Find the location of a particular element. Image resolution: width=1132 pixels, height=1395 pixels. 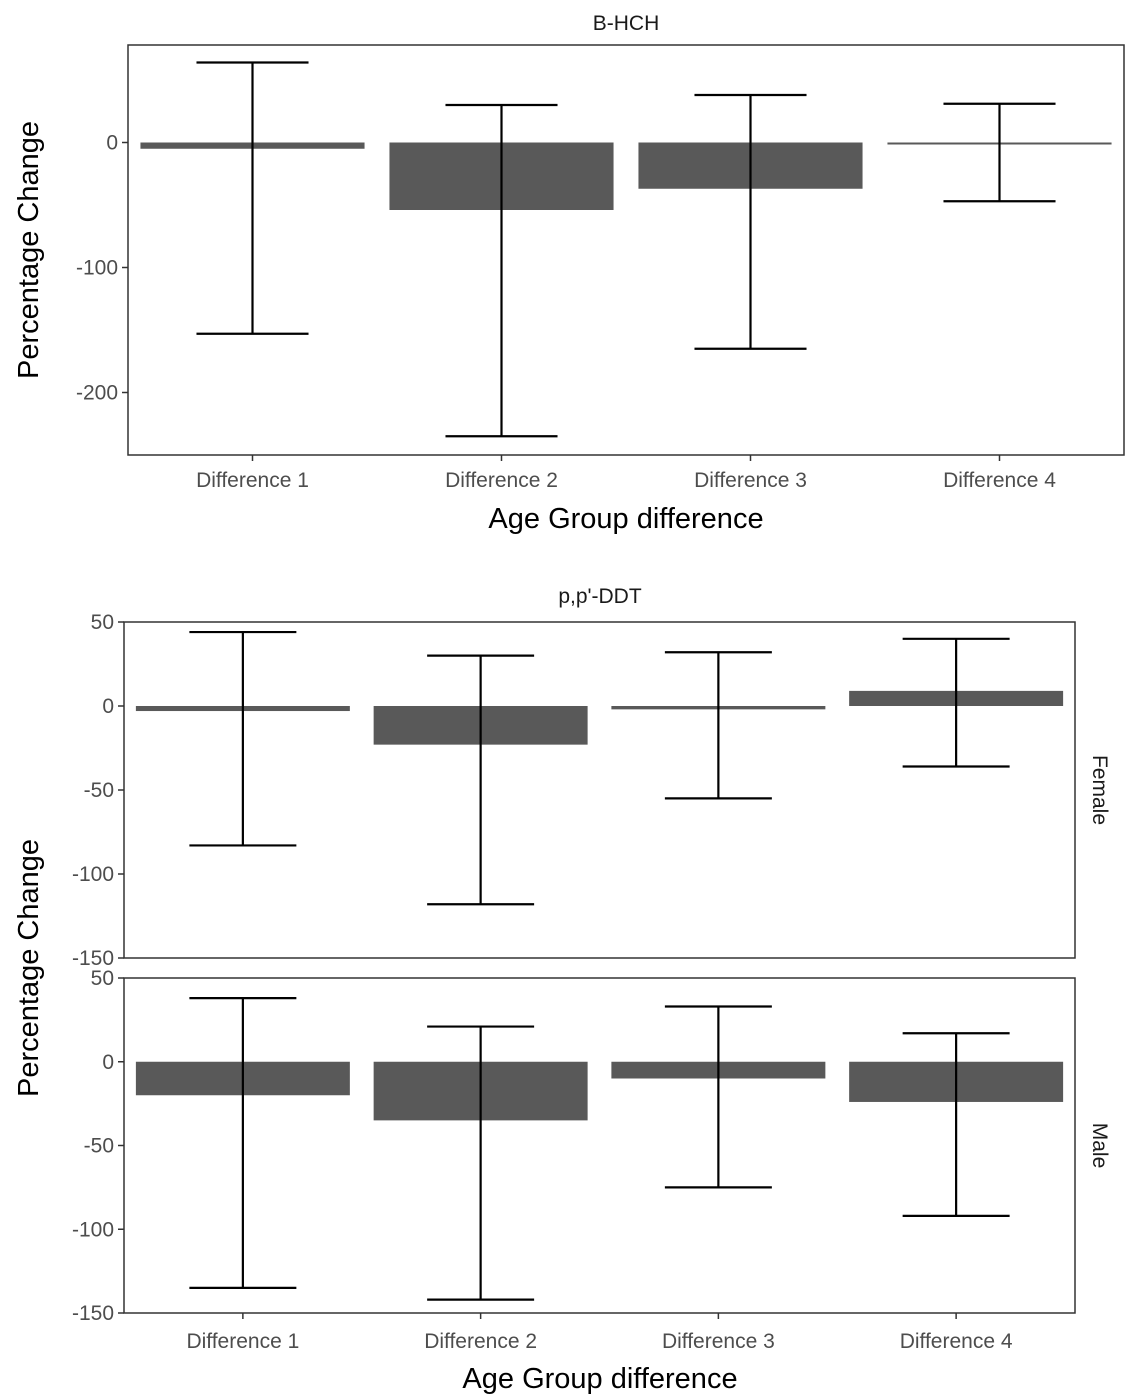

facet-strip-label: Female is located at coordinates (1099, 790).